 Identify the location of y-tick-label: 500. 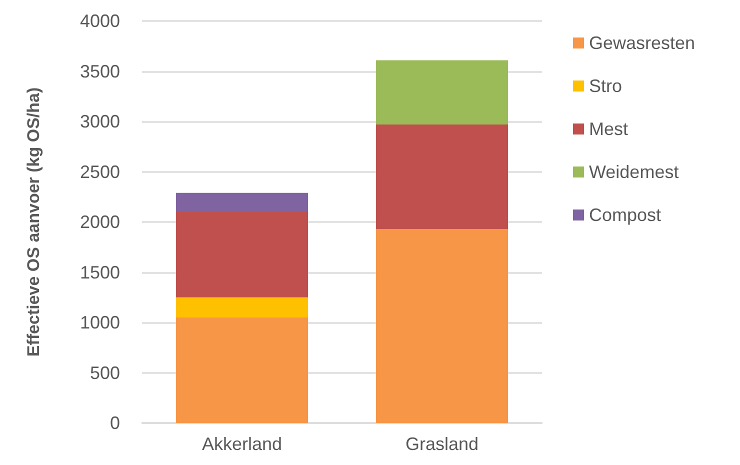
(105, 372).